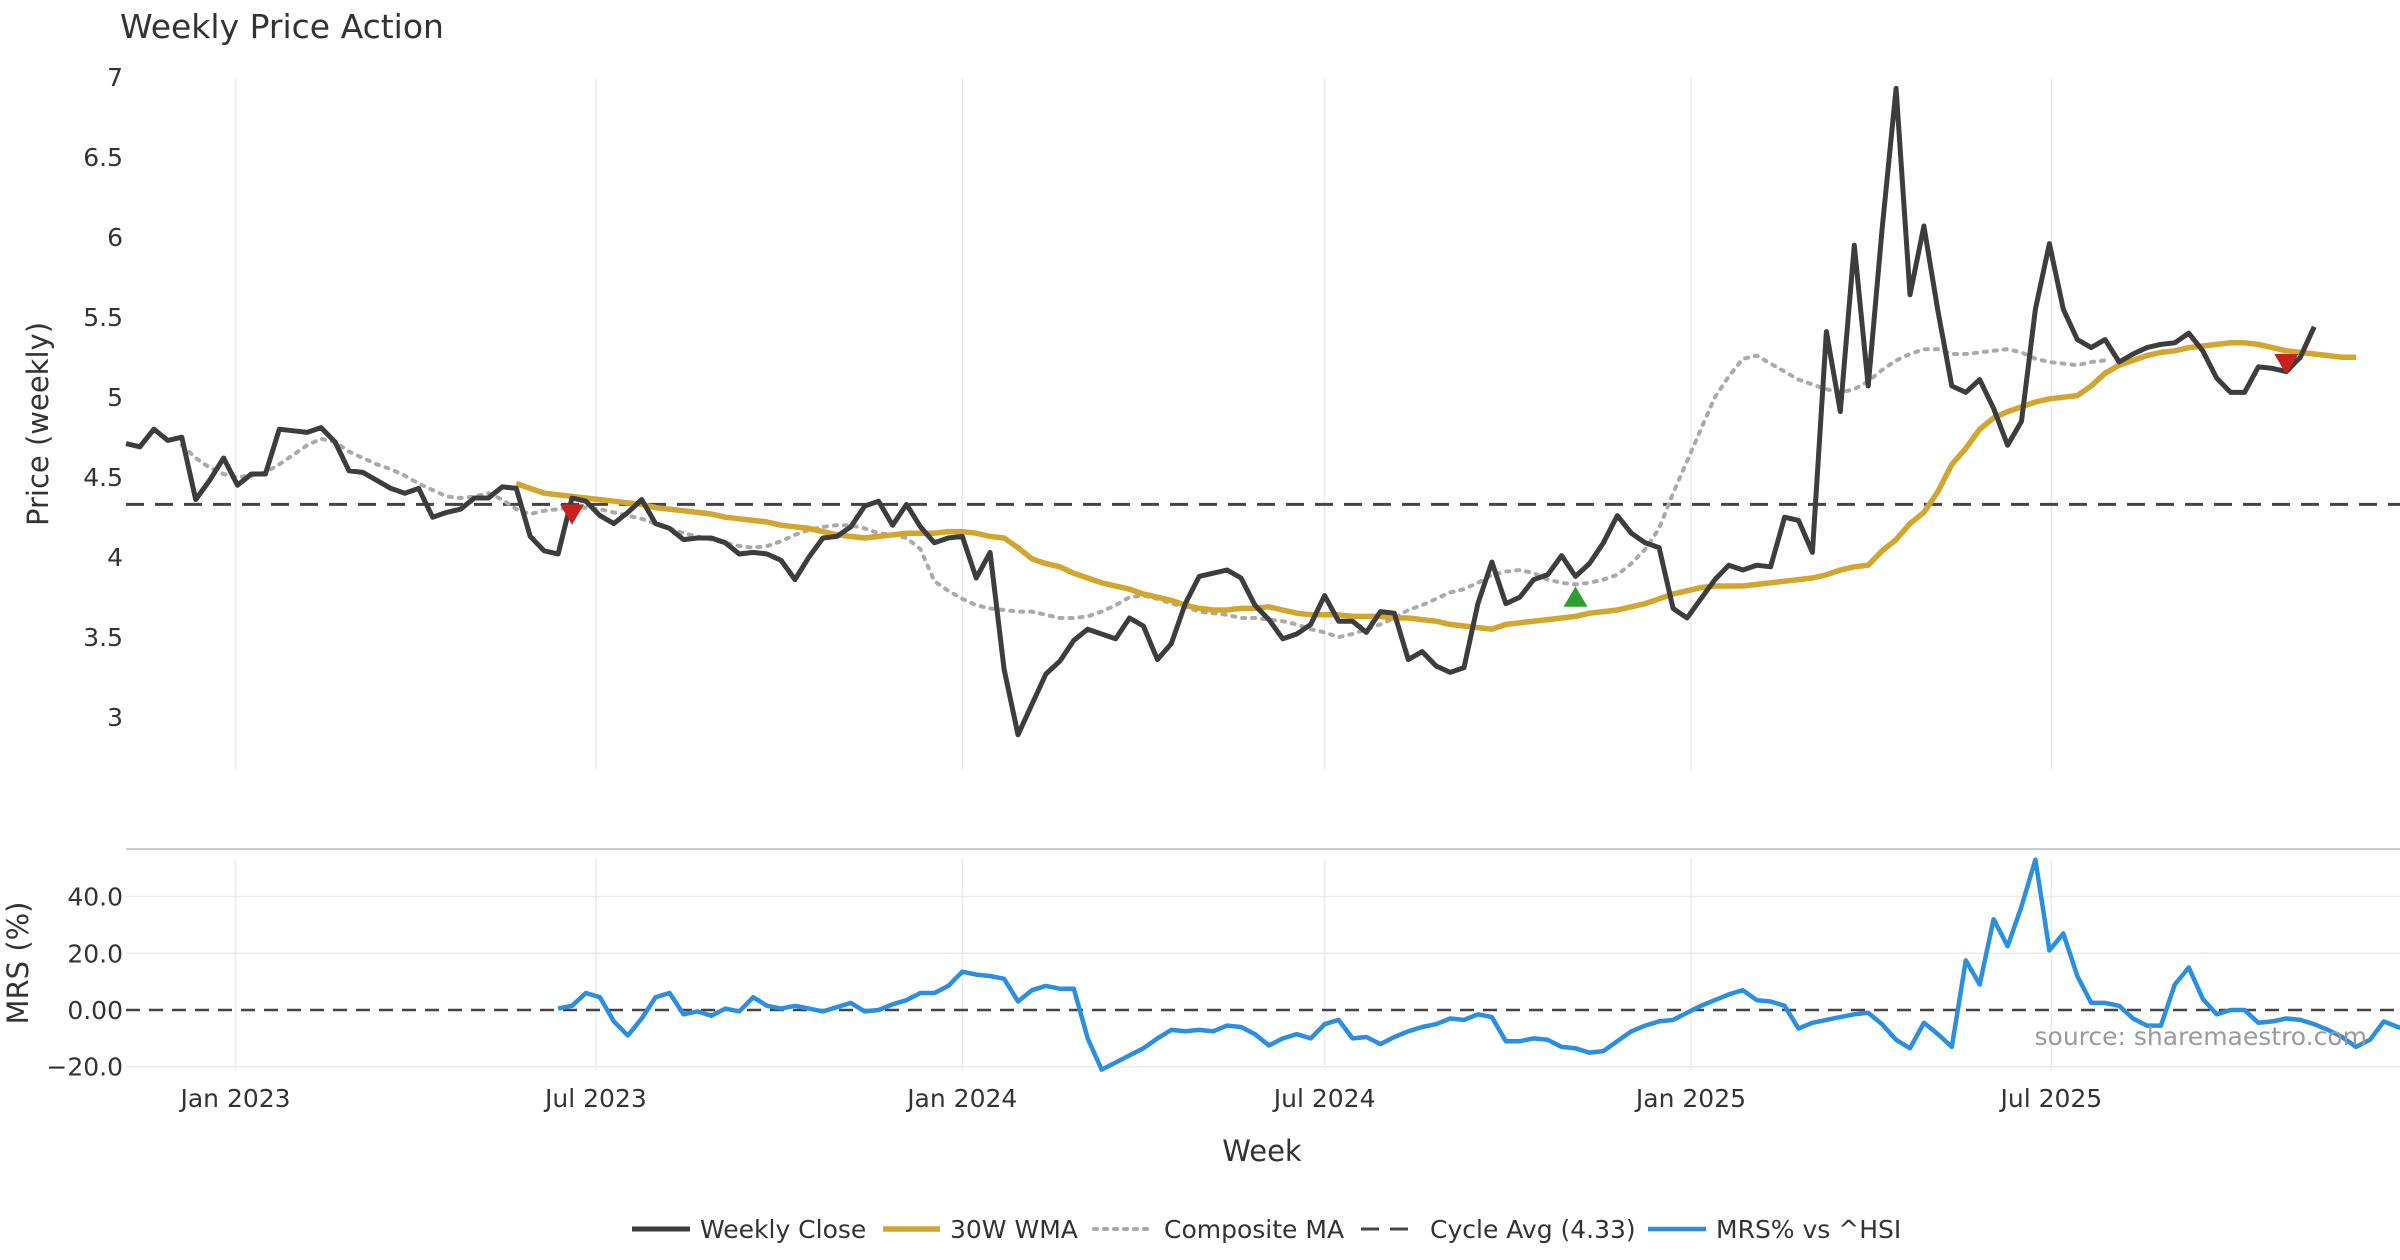  I want to click on price-y-tick-label: 3.5, so click(103, 637).